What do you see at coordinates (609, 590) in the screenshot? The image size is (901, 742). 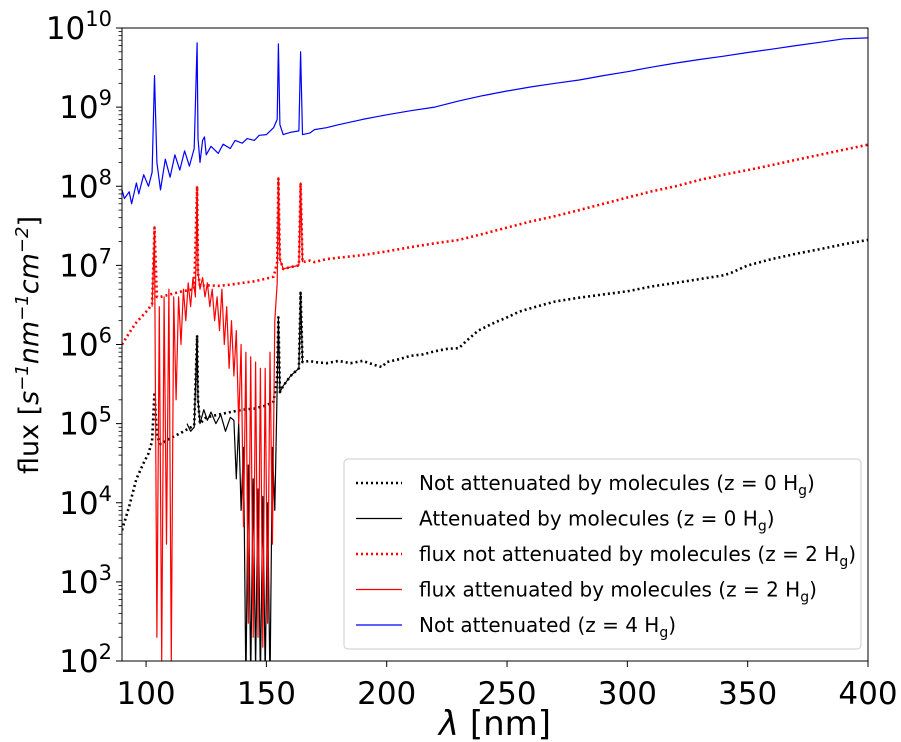 I see `legend-label-main: flux attenuated by molecules (z = 2 H` at bounding box center [609, 590].